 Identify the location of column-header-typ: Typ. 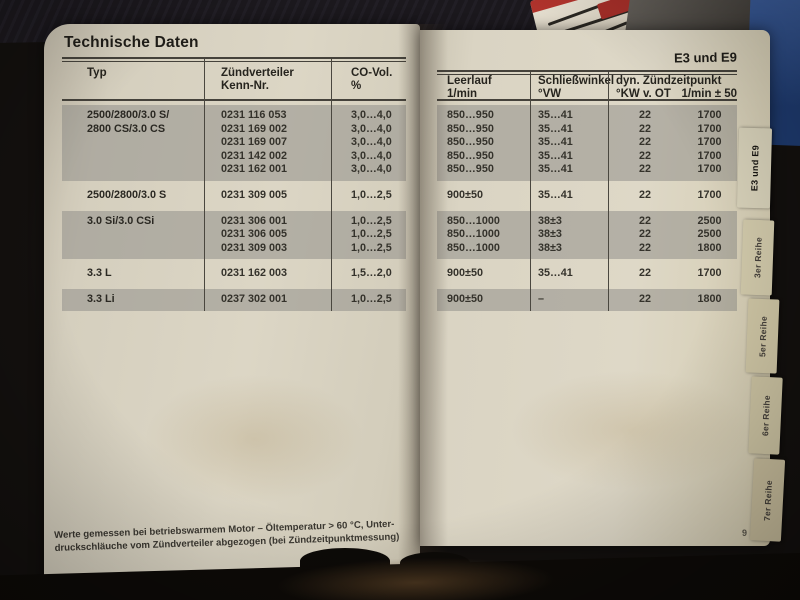
(97, 73).